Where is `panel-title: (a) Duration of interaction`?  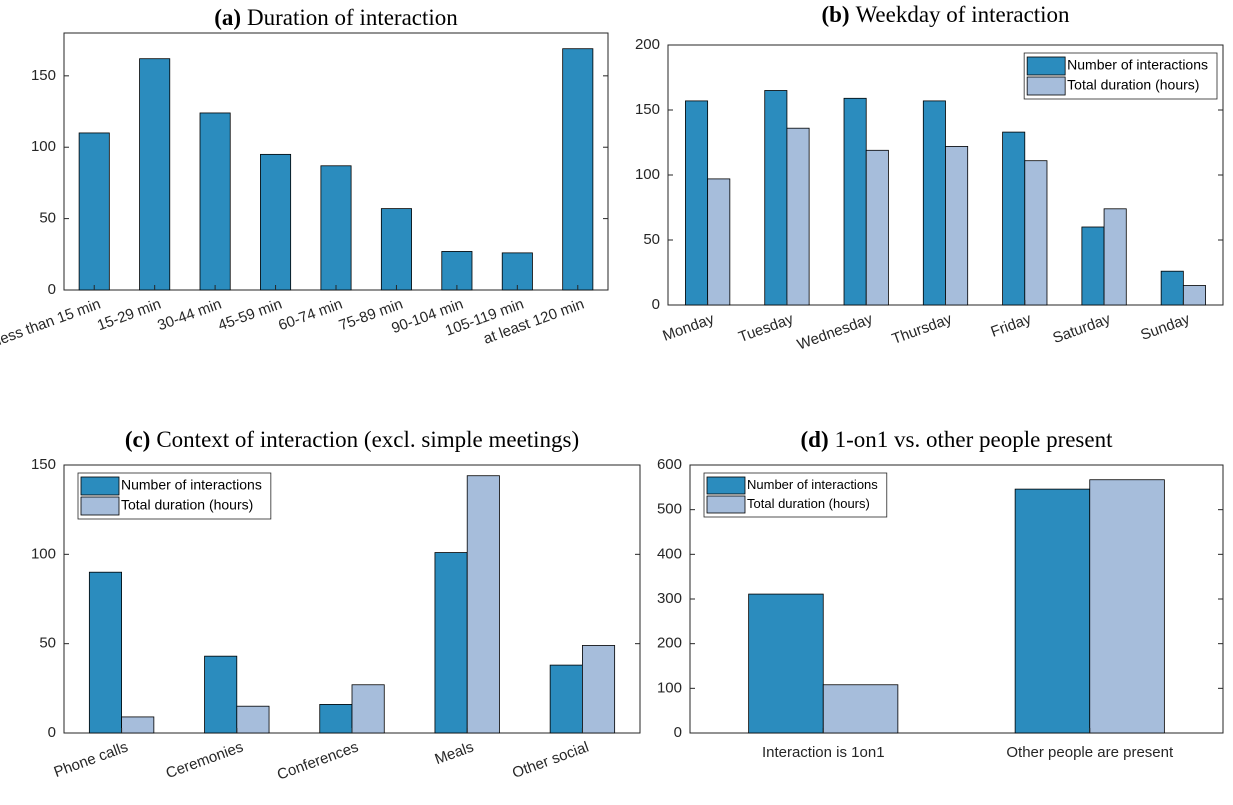 panel-title: (a) Duration of interaction is located at coordinates (336, 17).